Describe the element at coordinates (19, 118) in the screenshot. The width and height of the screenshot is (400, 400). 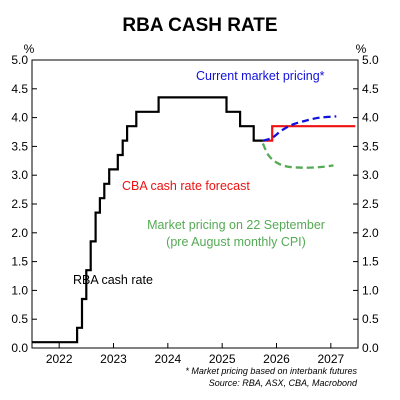
I see `y-tick-label-left: 4.0` at that location.